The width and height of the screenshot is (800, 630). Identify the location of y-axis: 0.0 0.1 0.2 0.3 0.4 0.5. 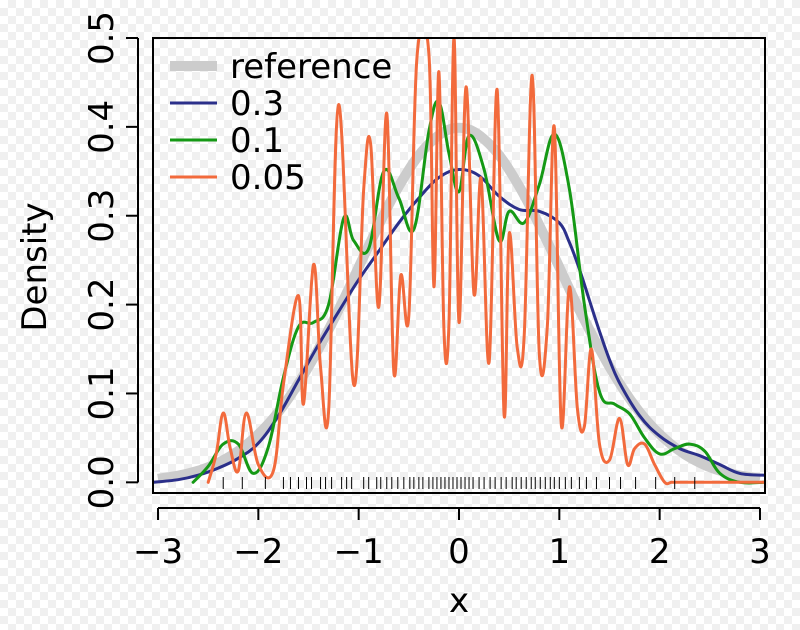
(110, 260).